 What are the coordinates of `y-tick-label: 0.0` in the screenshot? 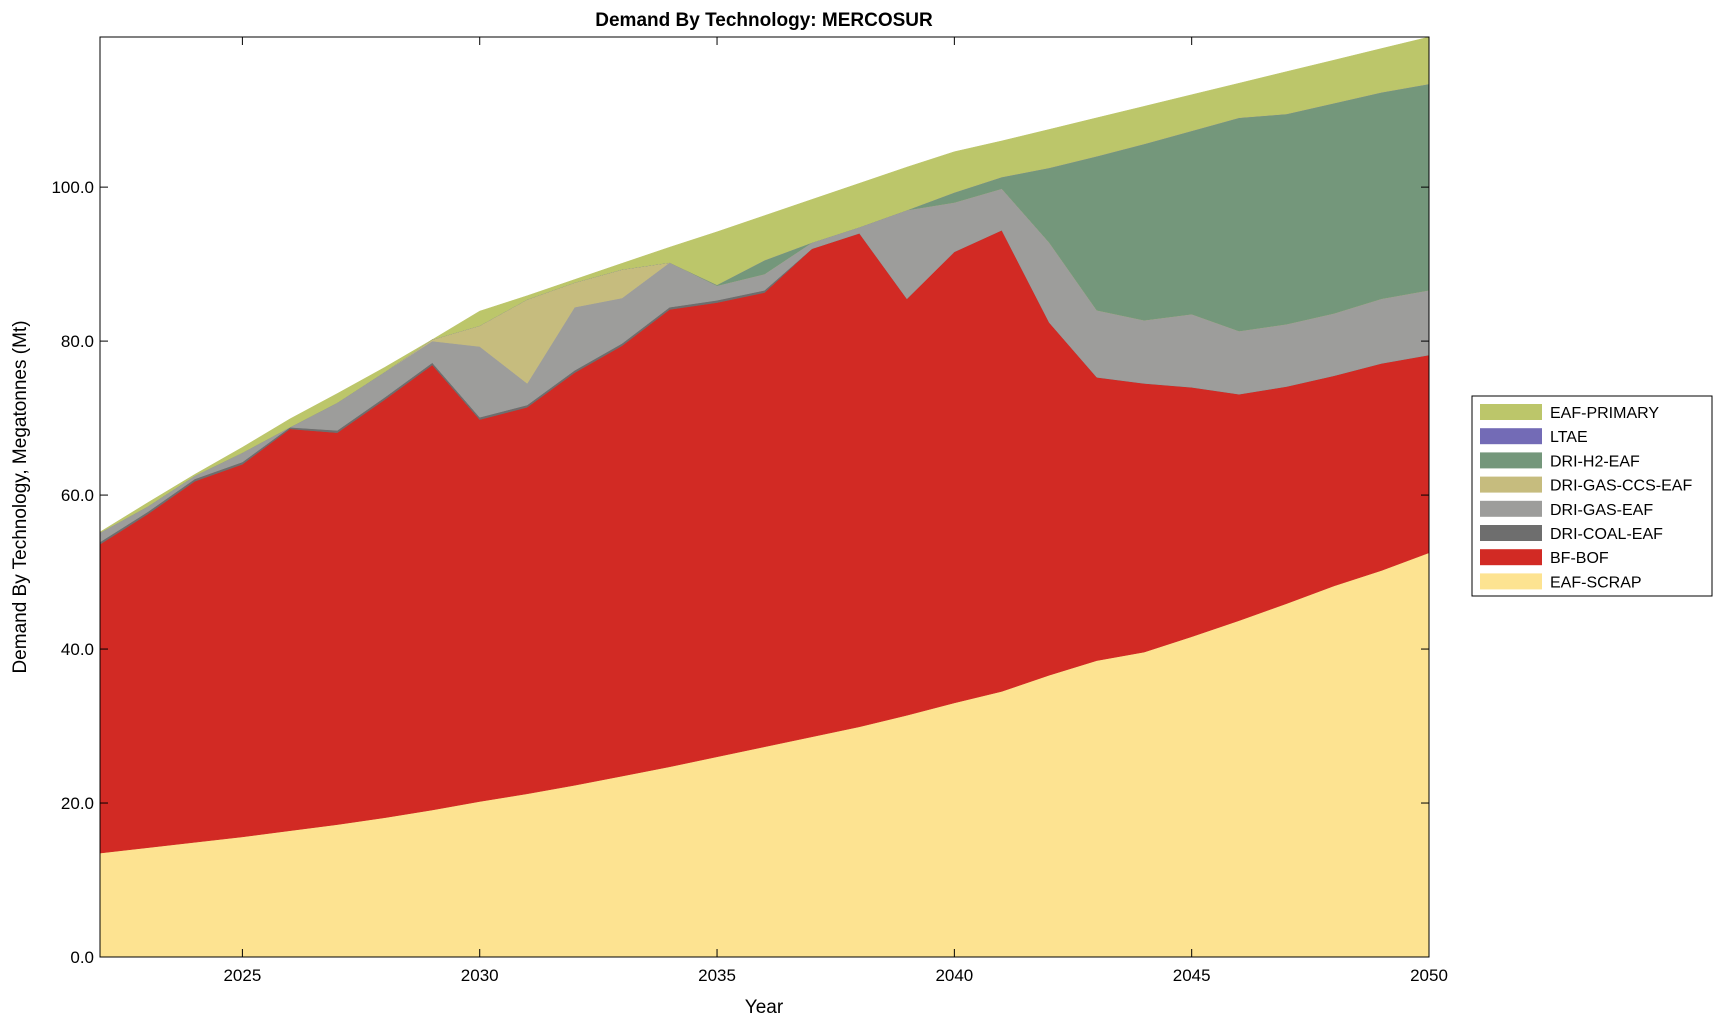 It's located at (82, 957).